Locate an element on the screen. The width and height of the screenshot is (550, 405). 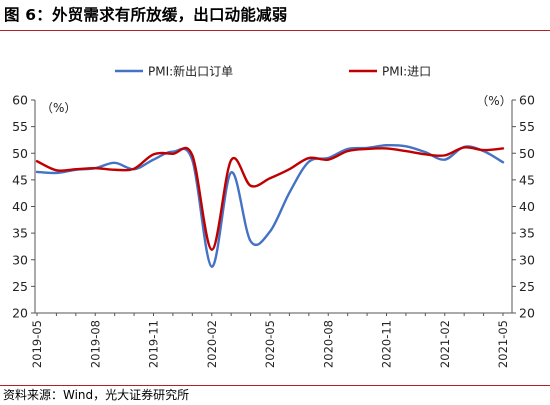
right-axis-tick-label: 55 is located at coordinates (527, 126).